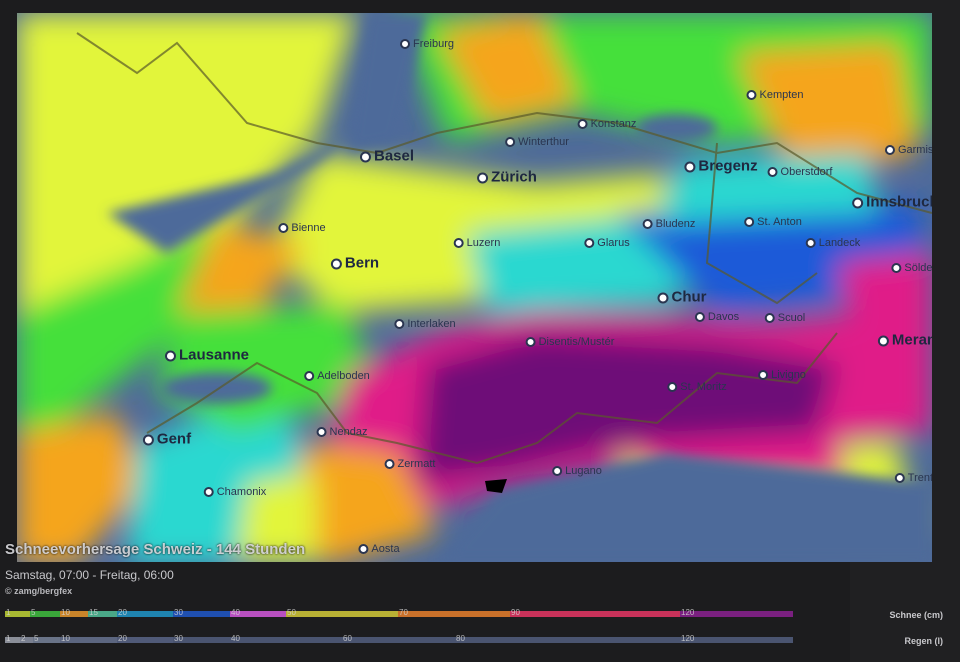  I want to click on city-label: St. Anton, so click(773, 222).